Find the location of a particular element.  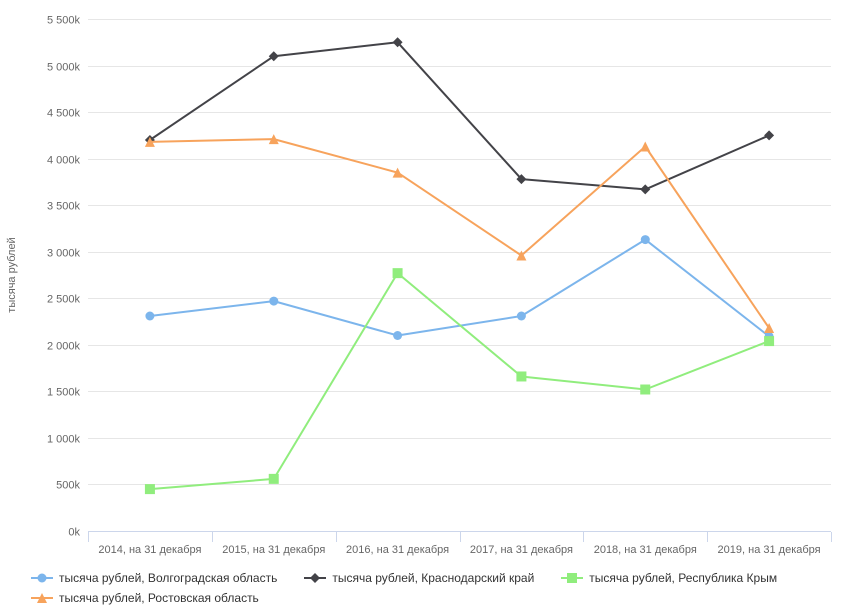

y-tick-label: 4 500k is located at coordinates (64, 114).